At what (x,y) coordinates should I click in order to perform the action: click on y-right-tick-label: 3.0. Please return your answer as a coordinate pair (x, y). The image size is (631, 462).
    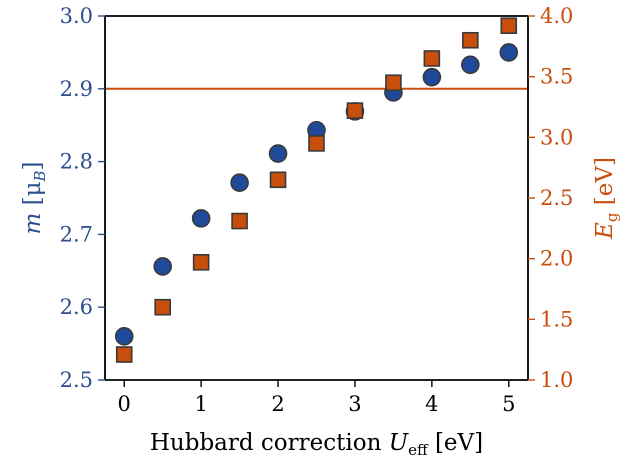
    Looking at the image, I should click on (556, 137).